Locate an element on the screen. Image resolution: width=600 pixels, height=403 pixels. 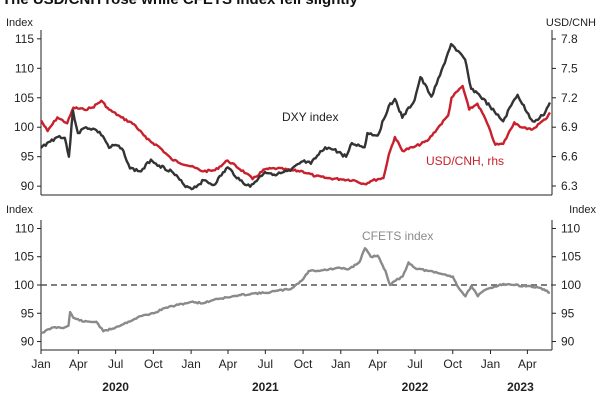
top-left-tick-label: 100 is located at coordinates (24, 127).